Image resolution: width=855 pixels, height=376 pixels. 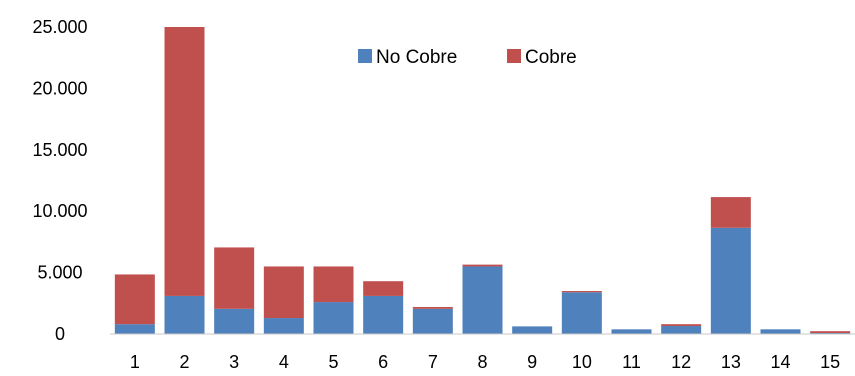 I want to click on x-tick-label: 14, so click(x=780, y=362).